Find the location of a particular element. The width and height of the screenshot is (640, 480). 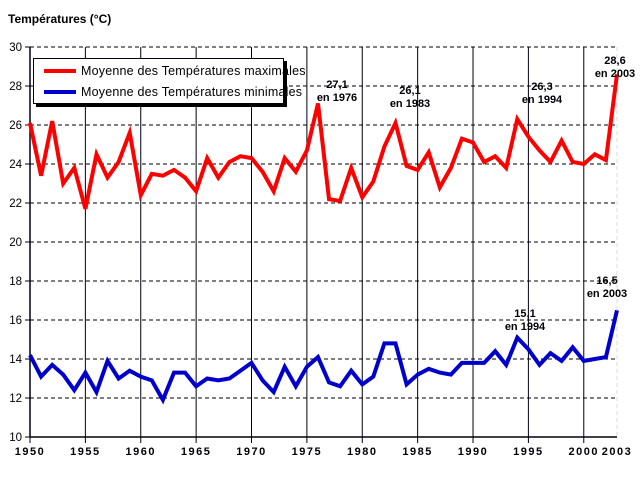

legend-item-min: Moyenne des Températures minimales is located at coordinates (173, 92).